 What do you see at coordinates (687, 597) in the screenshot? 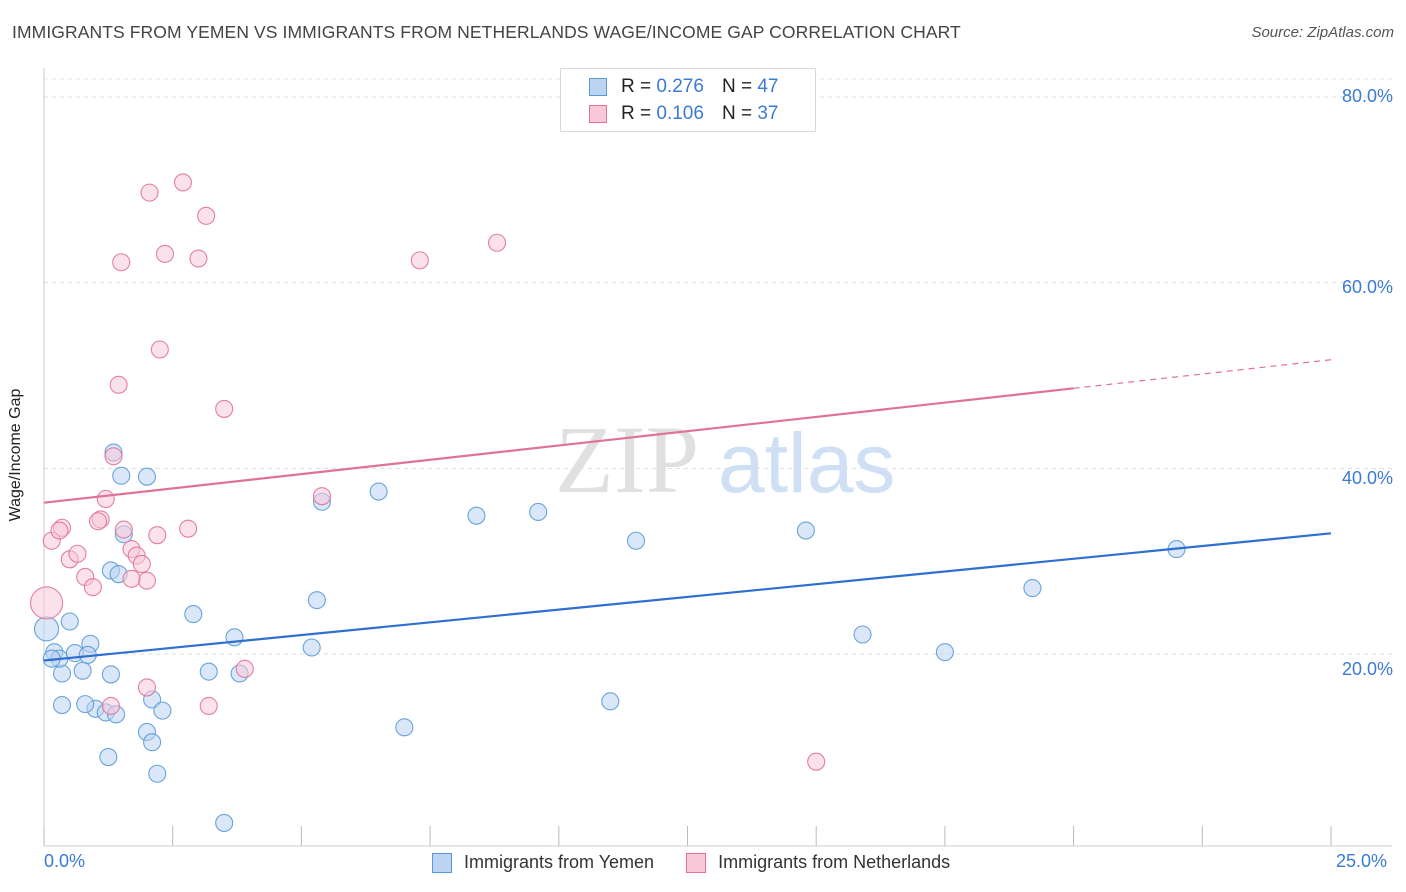
I see `trendline-yemen` at bounding box center [687, 597].